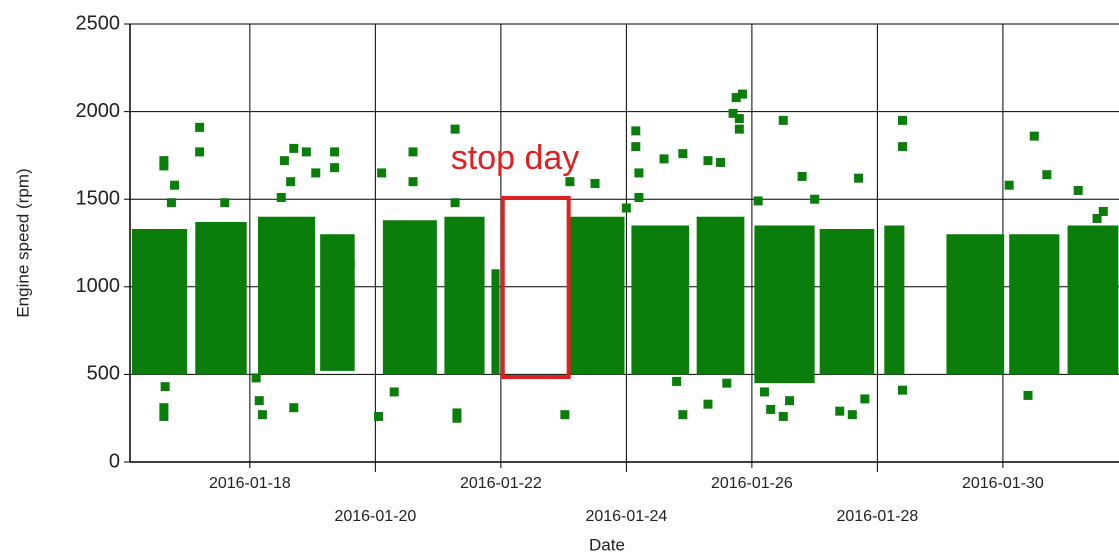  Describe the element at coordinates (114, 461) in the screenshot. I see `y-tick-label: 0` at that location.